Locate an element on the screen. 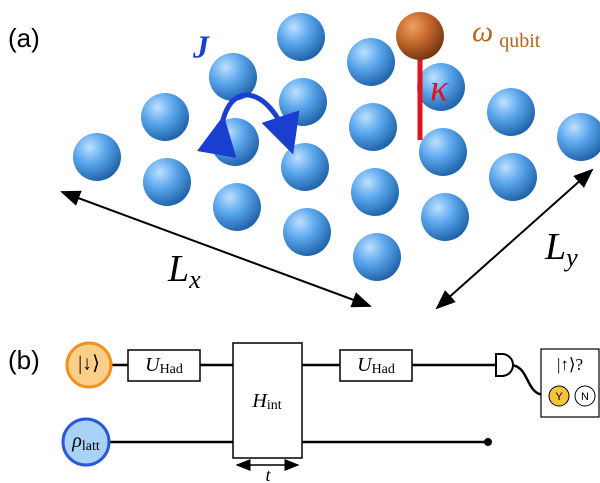  no-button is located at coordinates (585, 396).